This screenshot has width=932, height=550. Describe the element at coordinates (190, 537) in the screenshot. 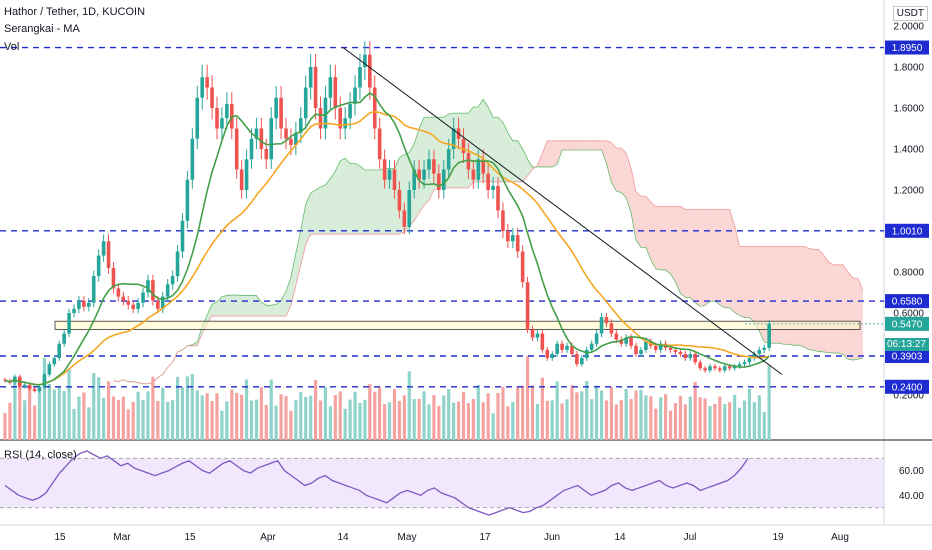

I see `time-tick-label: 15` at that location.